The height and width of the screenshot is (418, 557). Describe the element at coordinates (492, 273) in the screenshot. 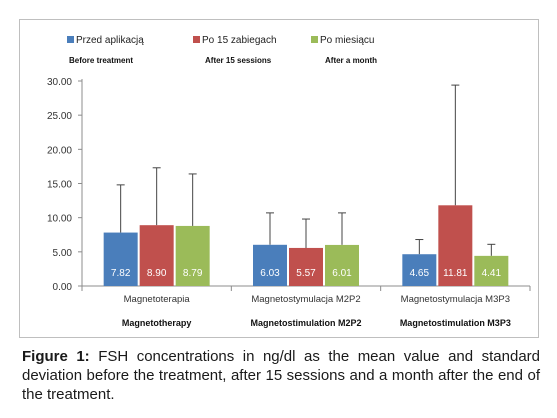

I see `bar-value-label: 4.41` at that location.